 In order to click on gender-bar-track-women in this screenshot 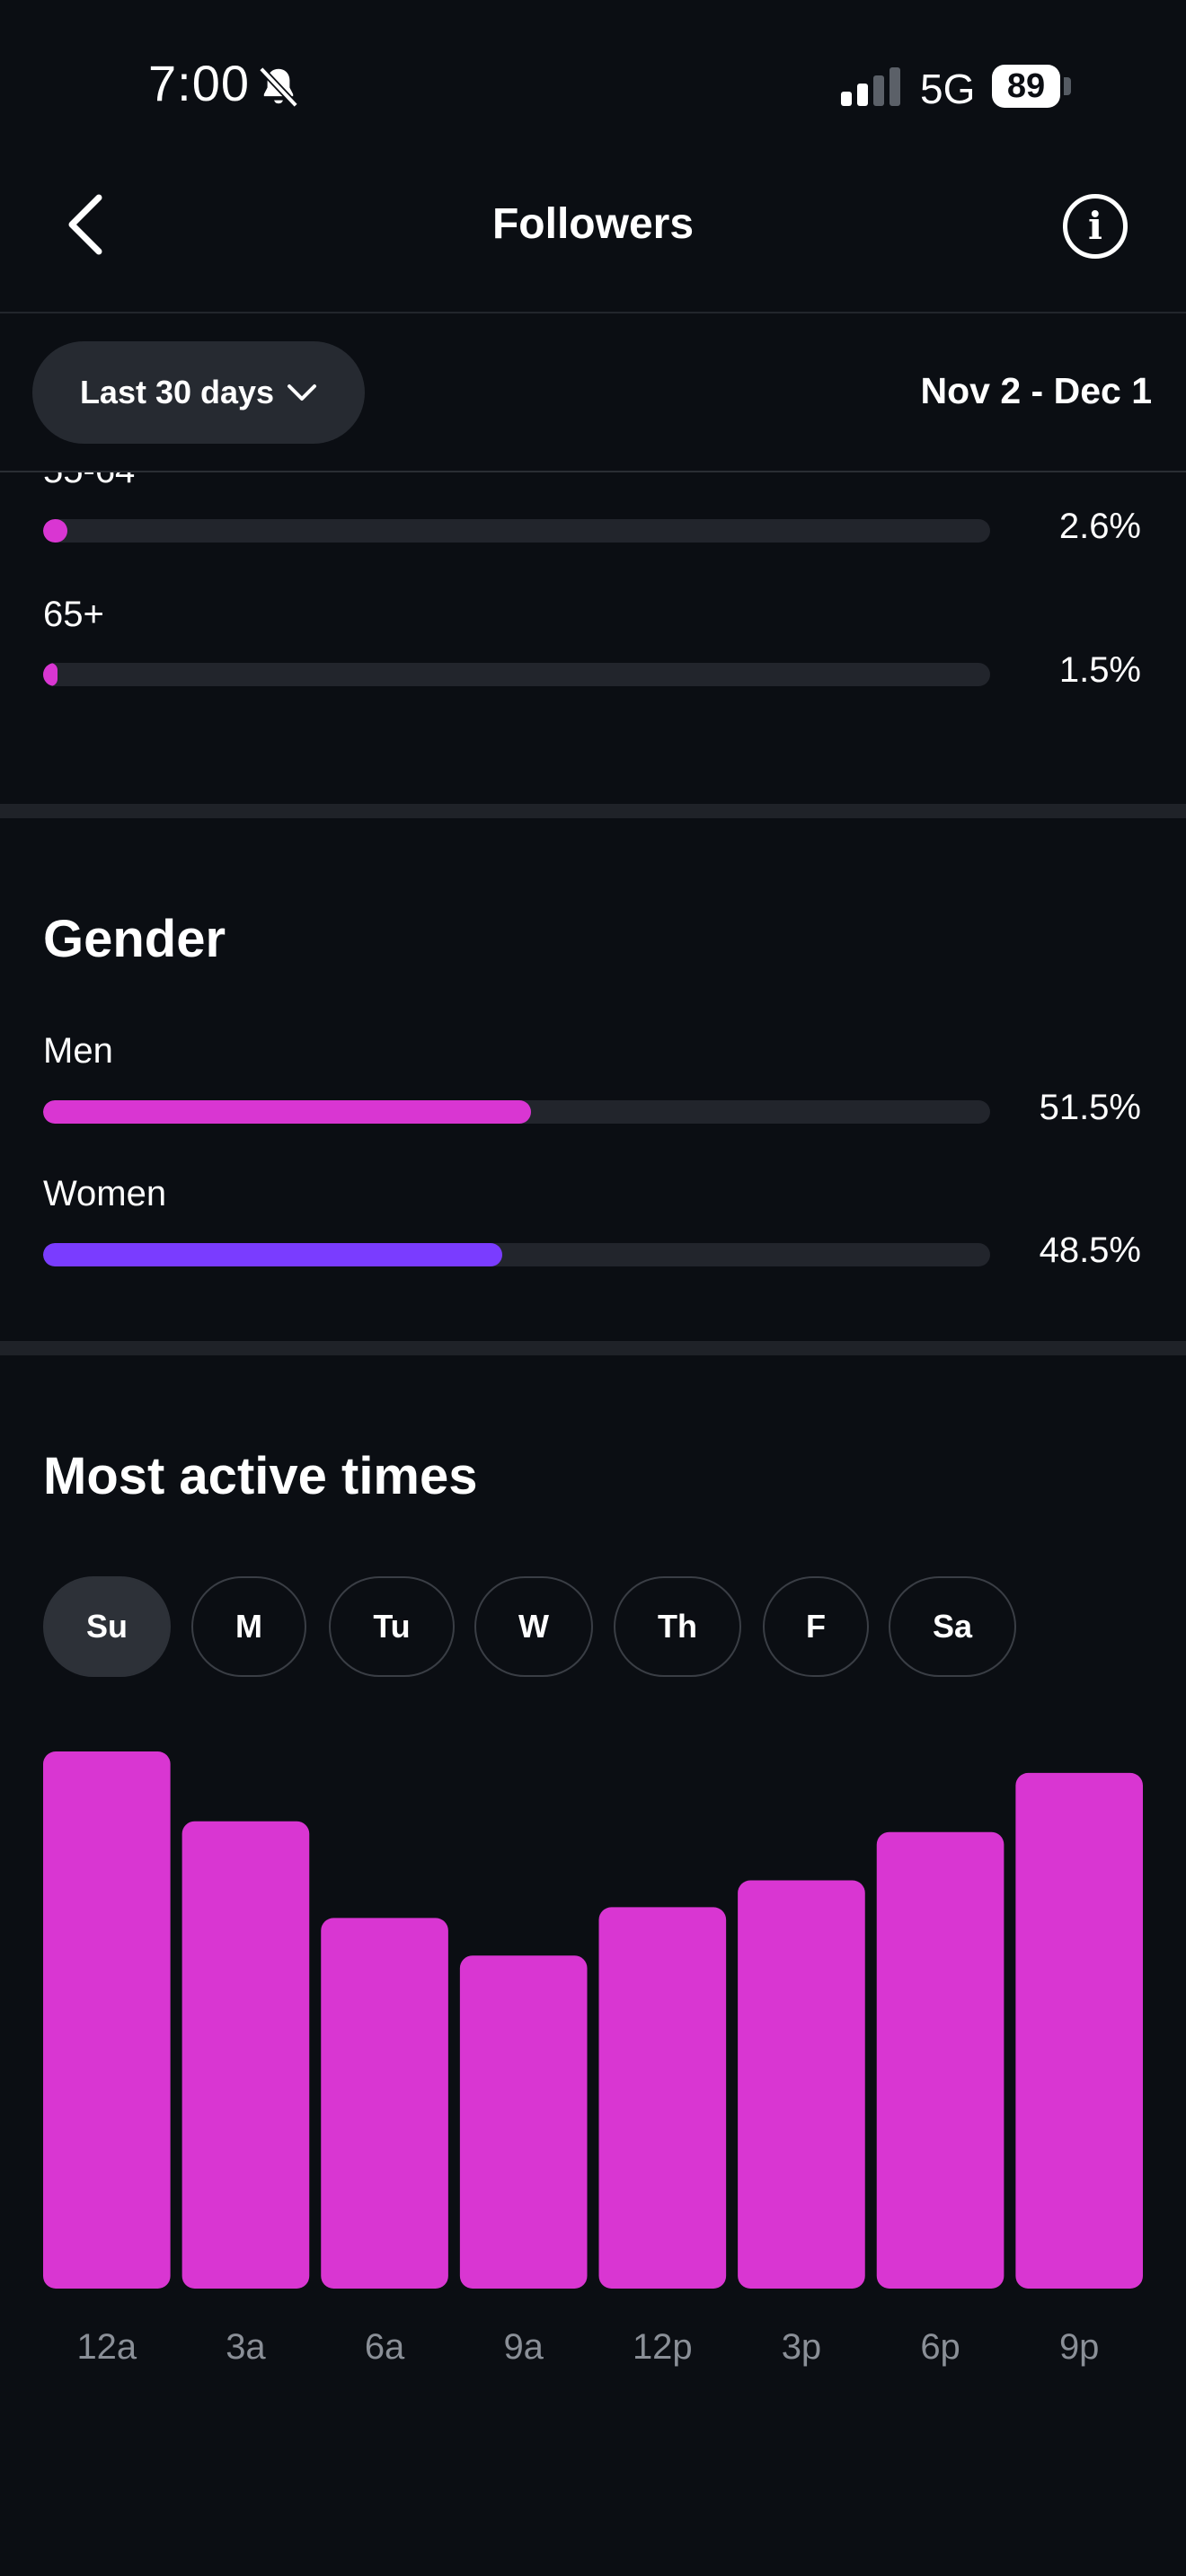, I will do `click(516, 1254)`.